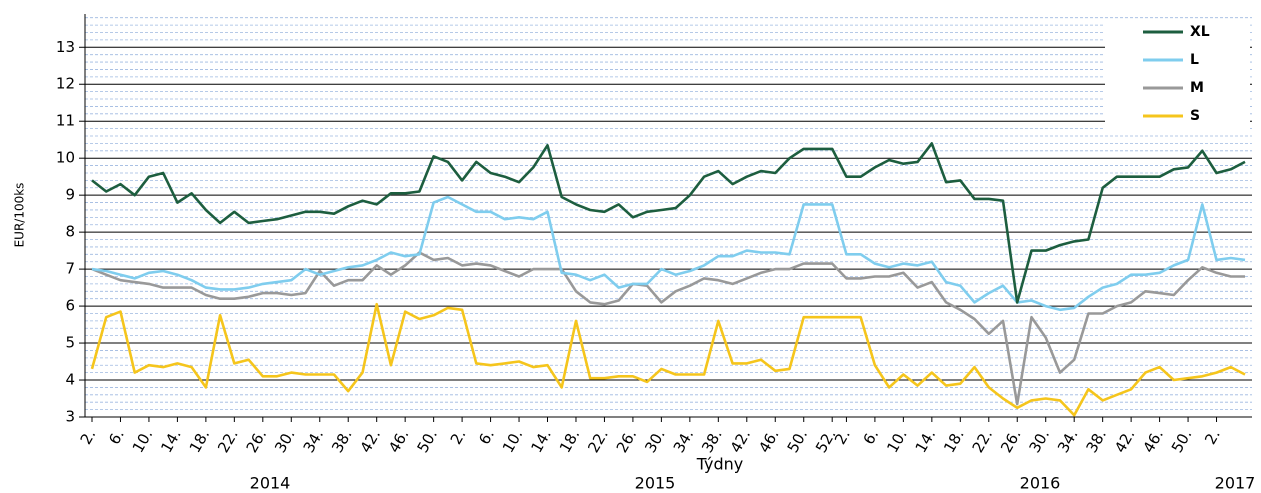  I want to click on legend-label: S, so click(1195, 116).